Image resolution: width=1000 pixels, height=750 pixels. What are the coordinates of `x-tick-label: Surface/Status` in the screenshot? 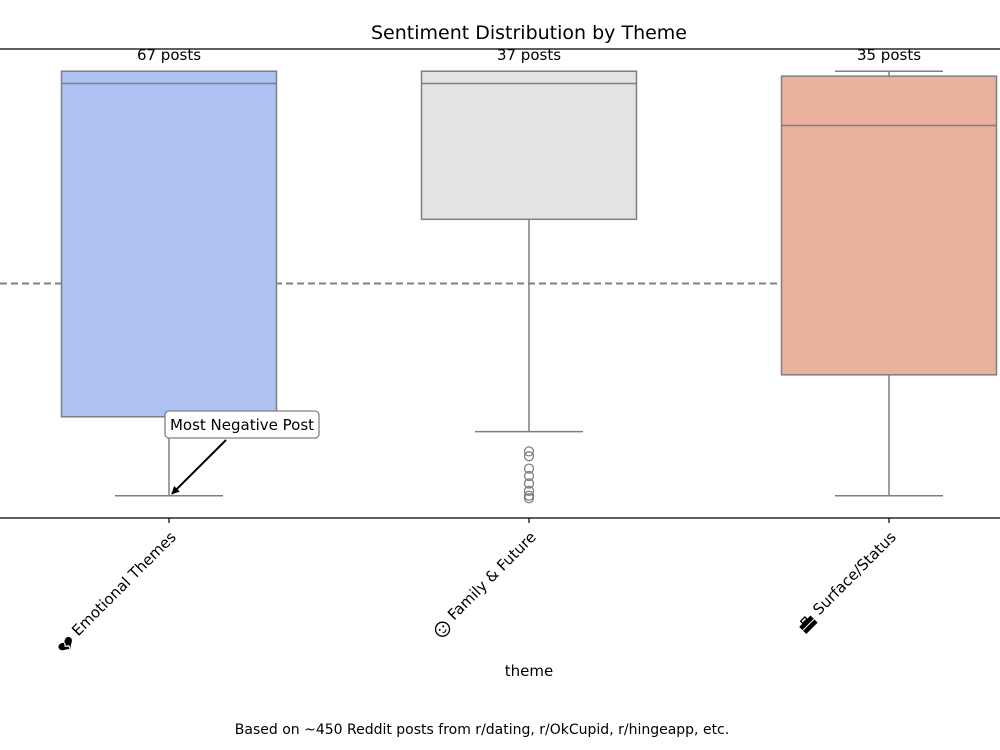 It's located at (849, 581).